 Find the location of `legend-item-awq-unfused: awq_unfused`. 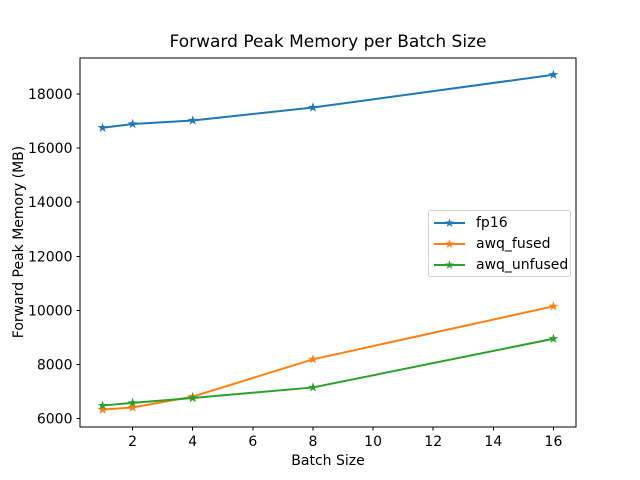

legend-item-awq-unfused: awq_unfused is located at coordinates (500, 264).